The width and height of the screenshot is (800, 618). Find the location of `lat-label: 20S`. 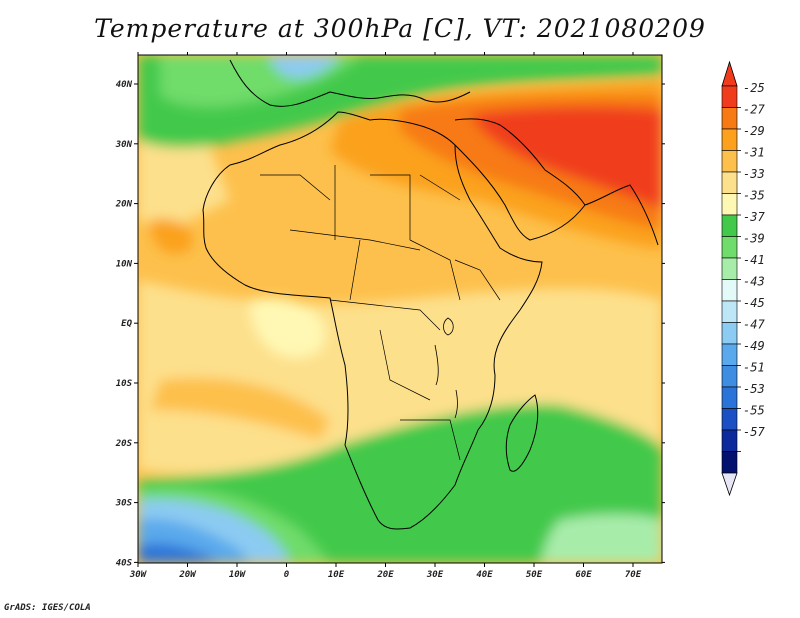

lat-label: 20S is located at coordinates (124, 444).